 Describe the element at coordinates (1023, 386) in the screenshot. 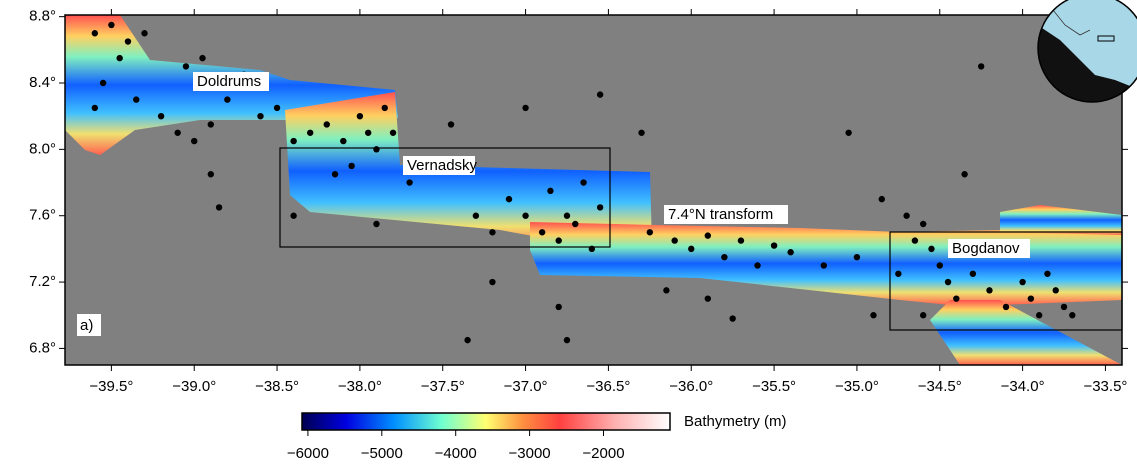

I see `x-tick-label: −34.0°` at that location.